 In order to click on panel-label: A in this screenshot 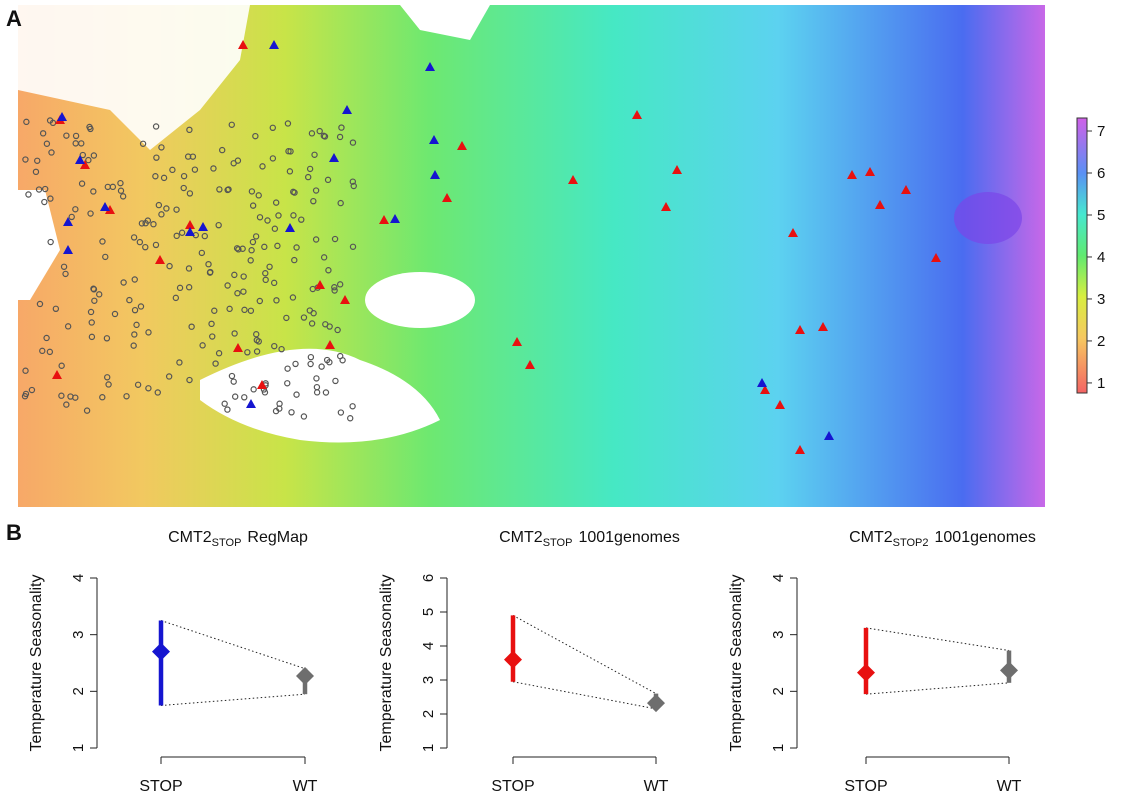, I will do `click(14, 18)`.